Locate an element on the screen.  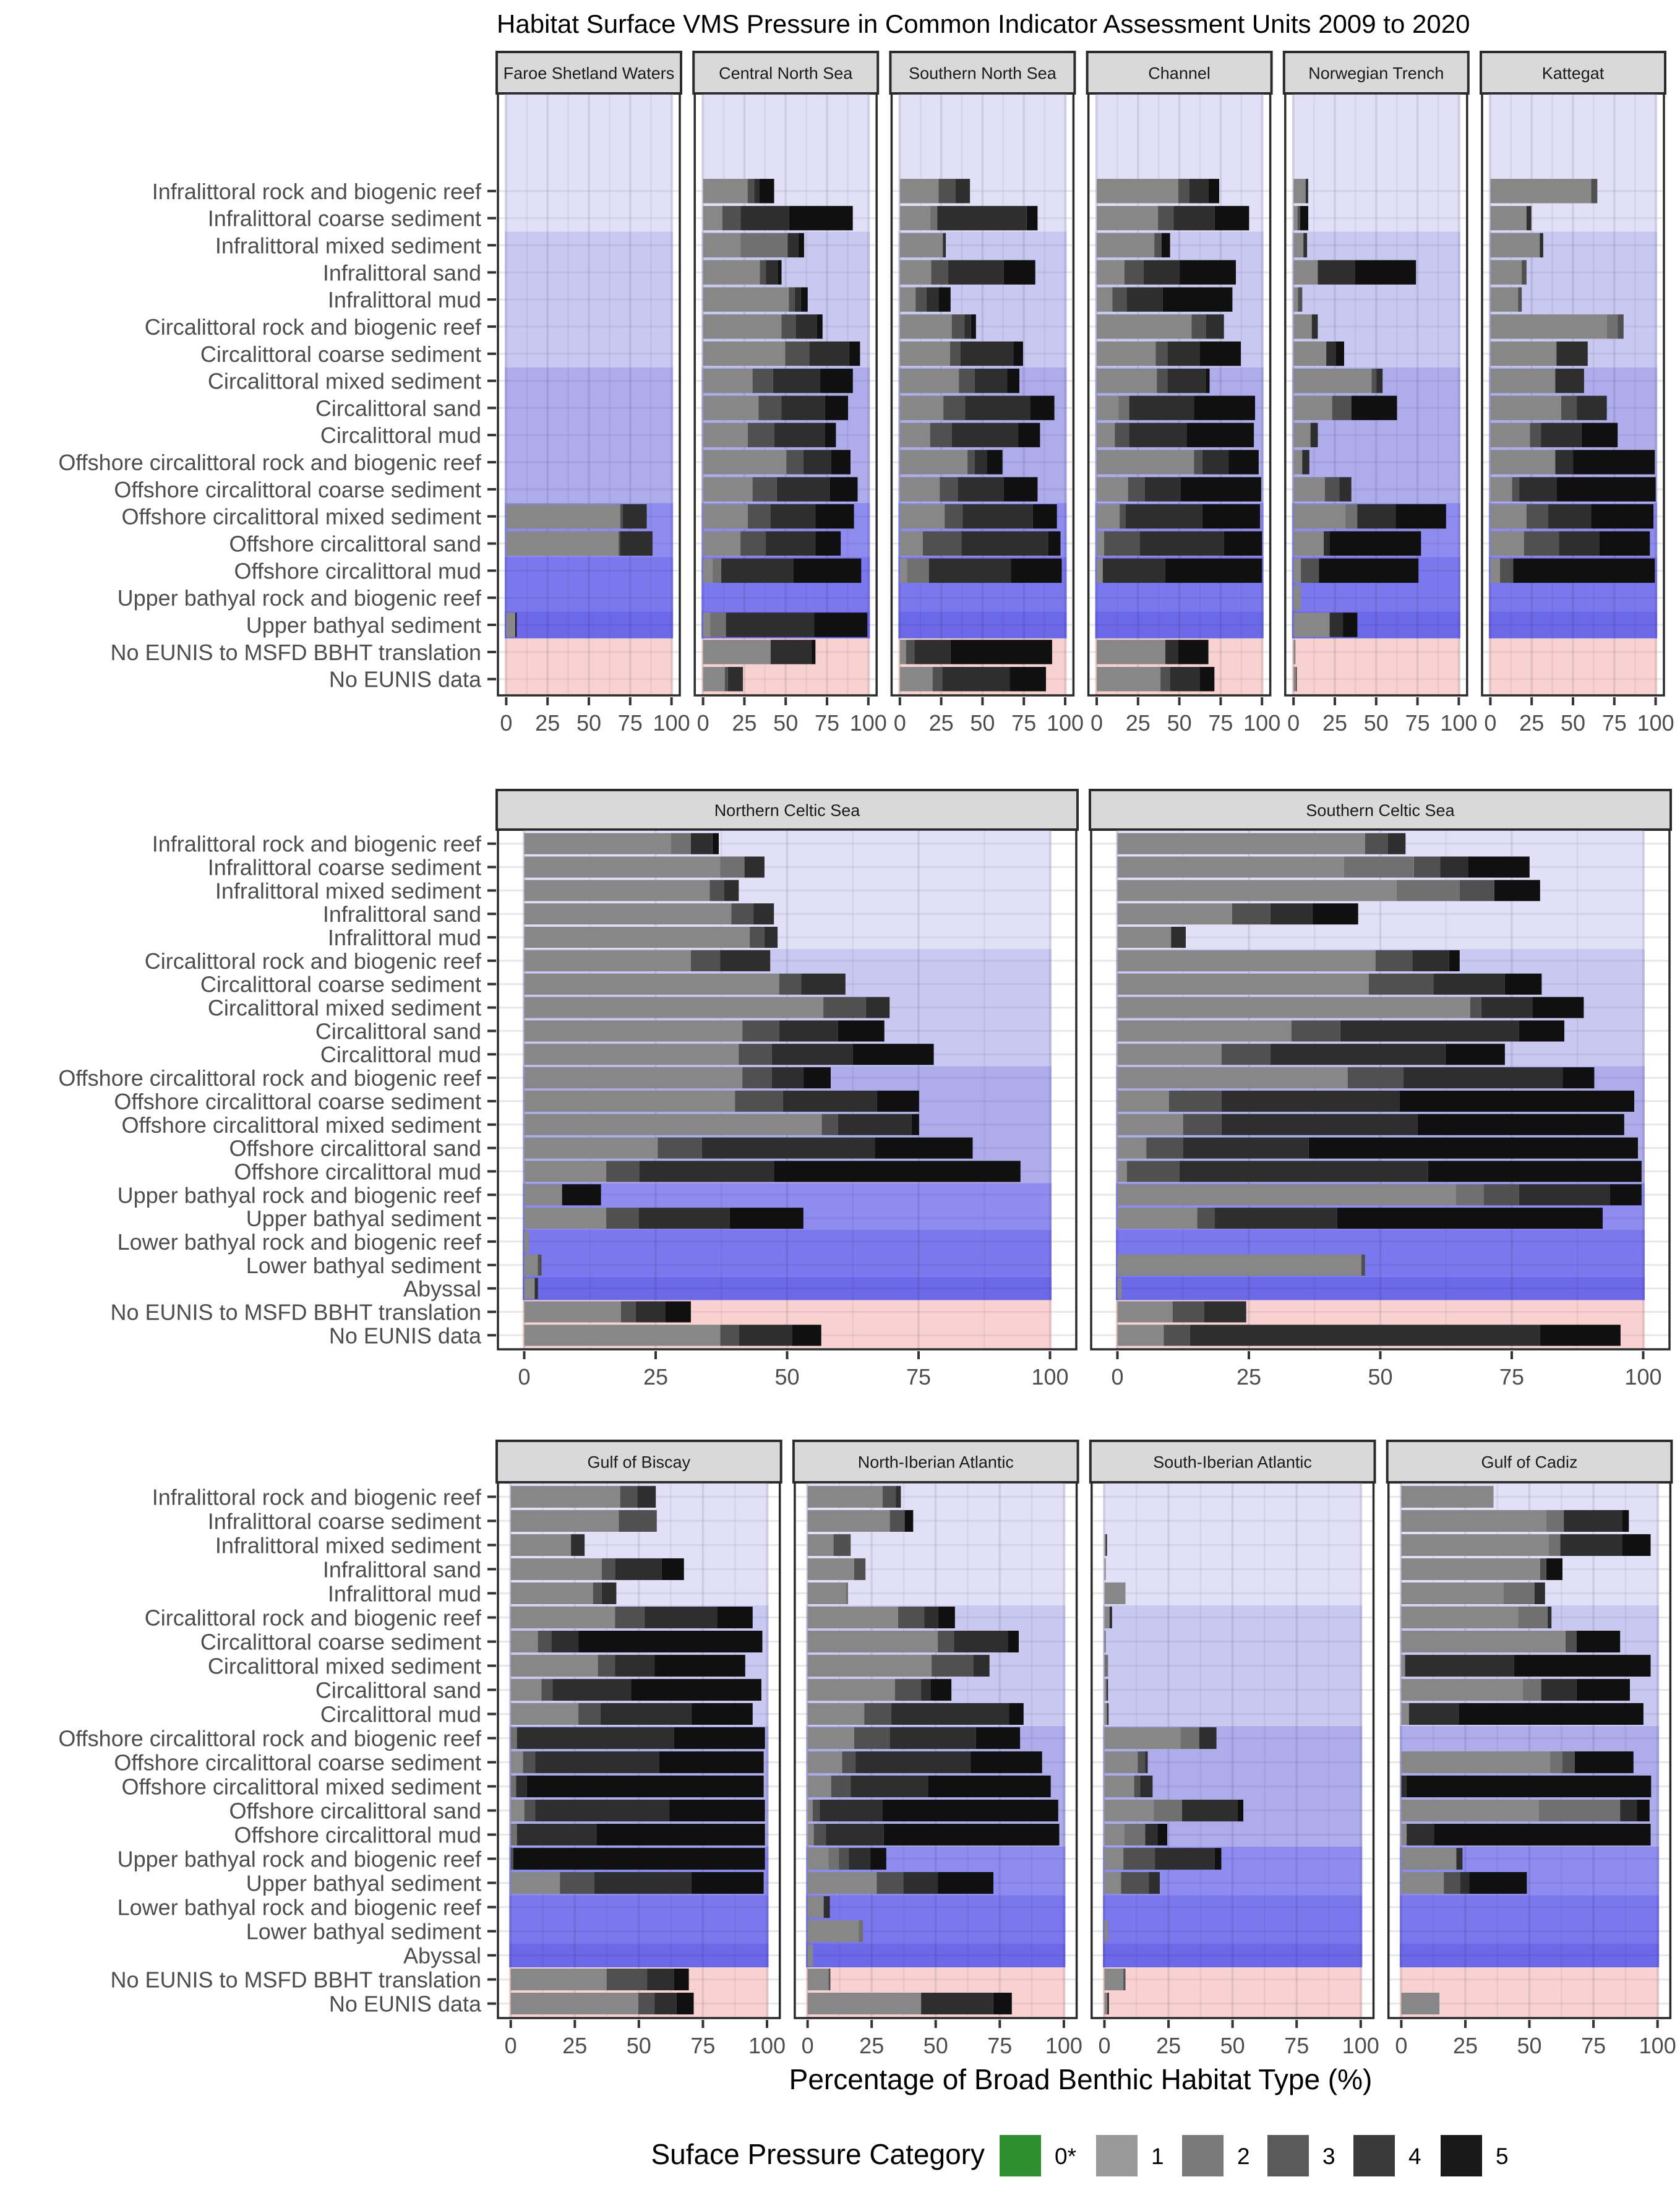
svg-text: Kattegat is located at coordinates (1574, 73).